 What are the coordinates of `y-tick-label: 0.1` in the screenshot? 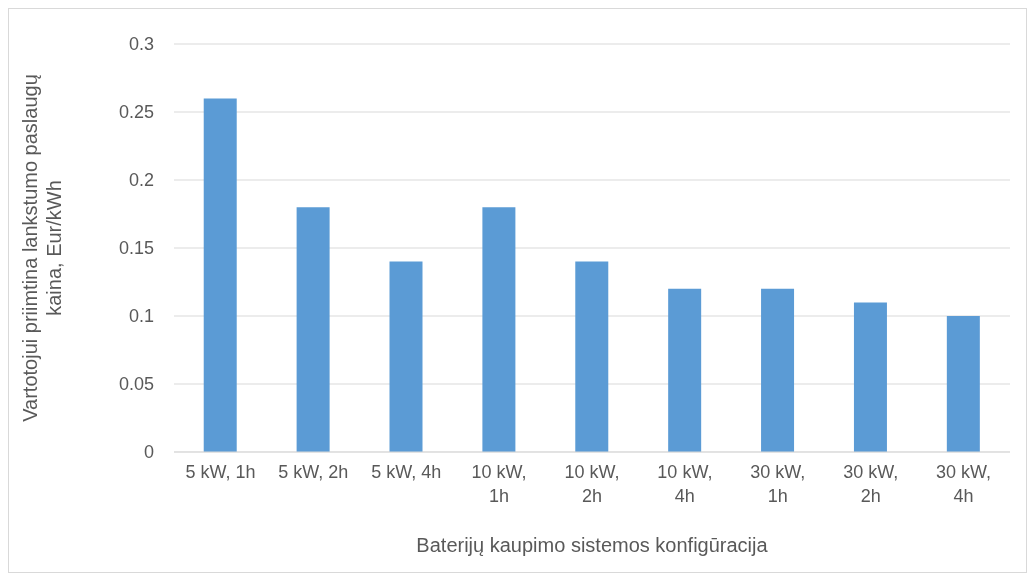 It's located at (141, 316).